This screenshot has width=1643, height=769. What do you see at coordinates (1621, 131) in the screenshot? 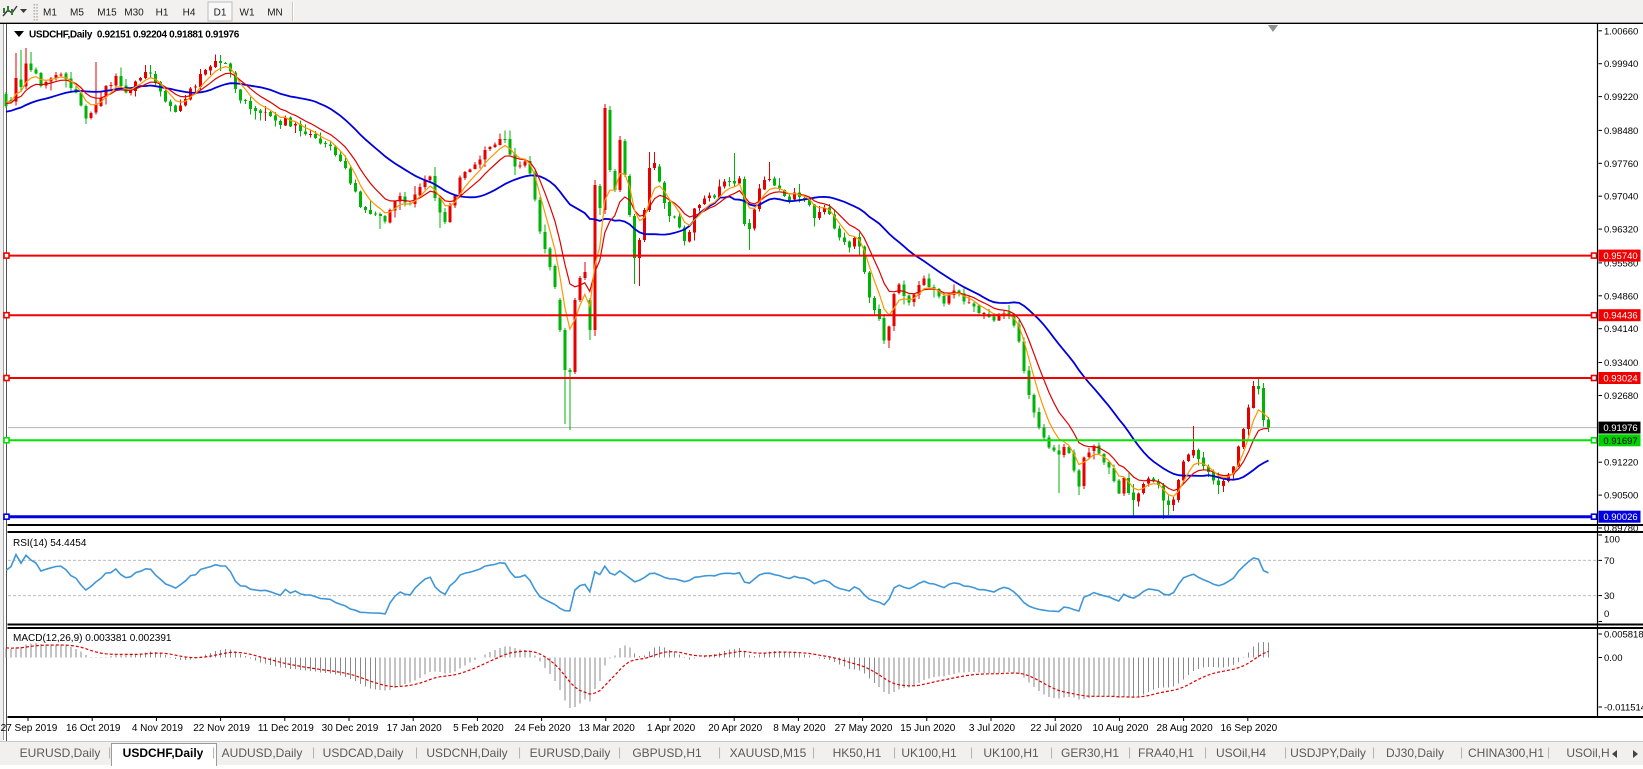
I see `svg-text: 0.98480` at bounding box center [1621, 131].